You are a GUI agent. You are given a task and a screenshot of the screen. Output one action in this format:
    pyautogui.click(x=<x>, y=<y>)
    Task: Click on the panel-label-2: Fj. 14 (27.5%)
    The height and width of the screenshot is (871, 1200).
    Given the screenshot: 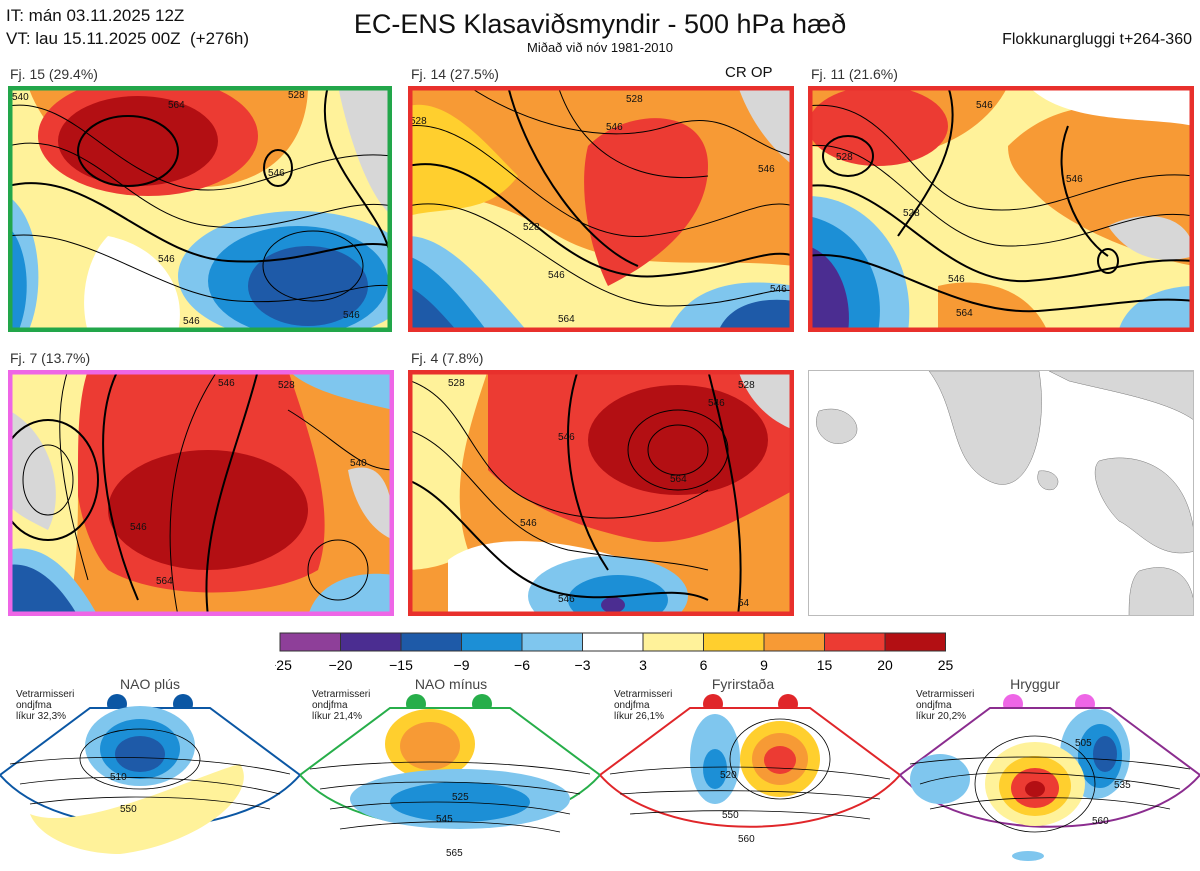 What is the action you would take?
    pyautogui.click(x=455, y=74)
    